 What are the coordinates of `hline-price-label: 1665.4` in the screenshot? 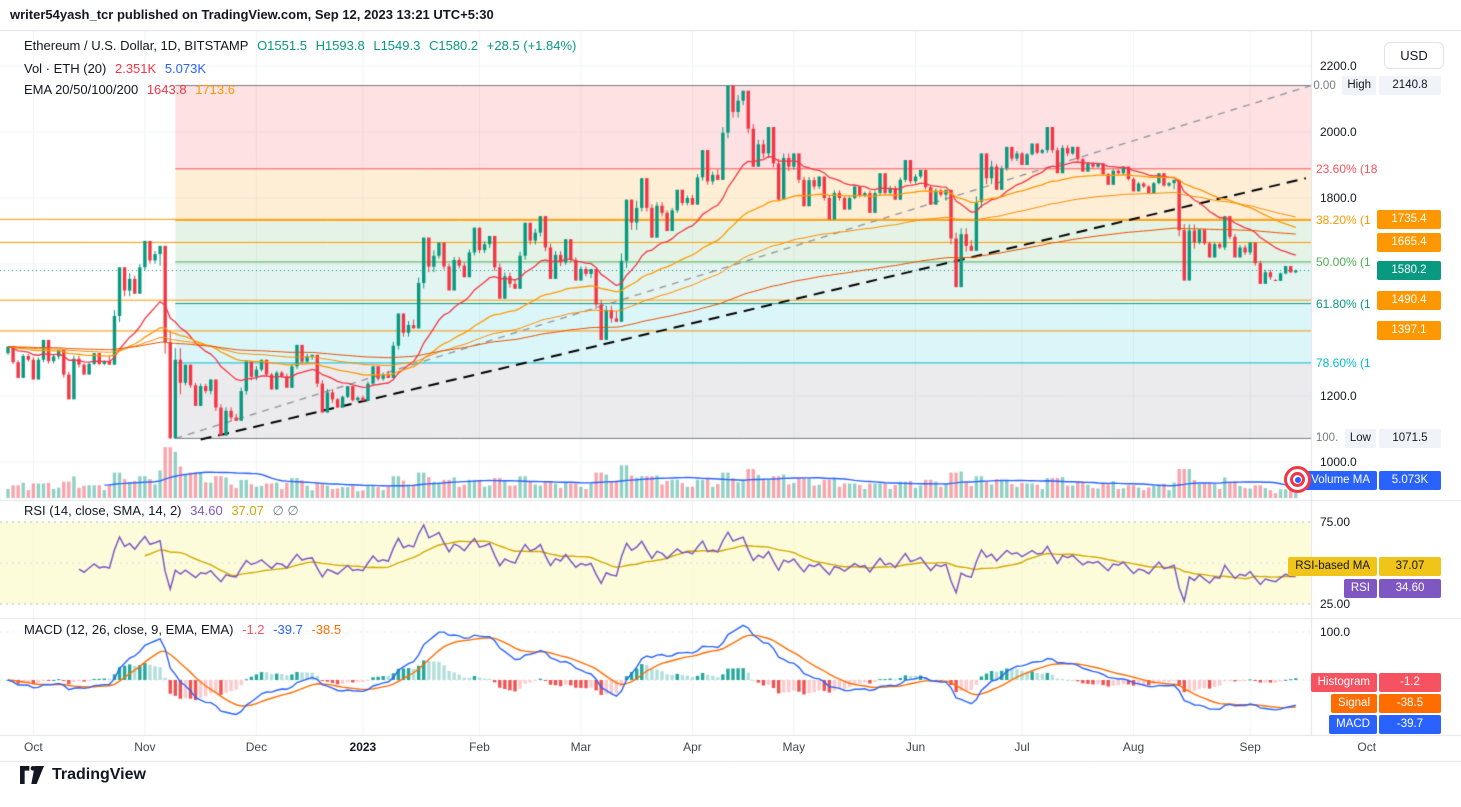 It's located at (1409, 242).